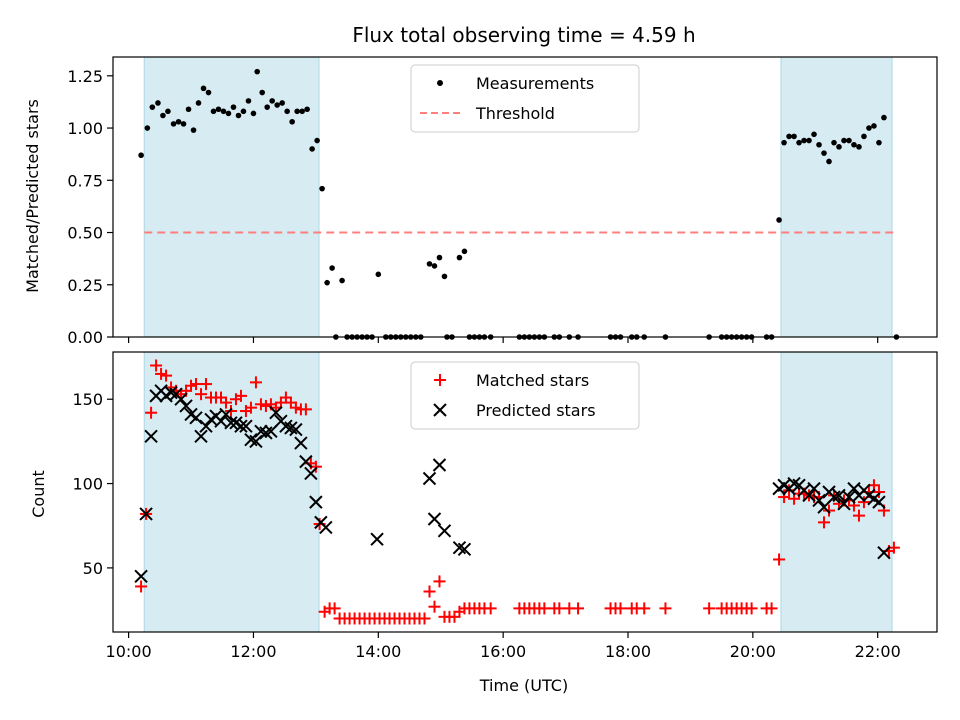  Describe the element at coordinates (525, 395) in the screenshot. I see `bottom-legend: Matched stars Predicted stars` at that location.